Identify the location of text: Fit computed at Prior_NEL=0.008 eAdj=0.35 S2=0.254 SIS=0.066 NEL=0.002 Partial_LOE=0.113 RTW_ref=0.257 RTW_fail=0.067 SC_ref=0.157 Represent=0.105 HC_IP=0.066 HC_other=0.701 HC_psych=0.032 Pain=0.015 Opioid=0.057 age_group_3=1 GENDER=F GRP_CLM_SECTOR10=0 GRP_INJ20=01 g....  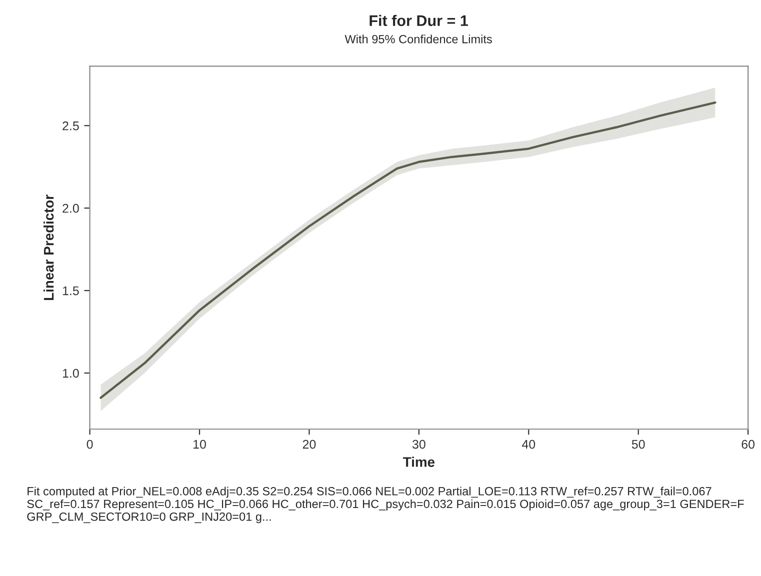
(385, 505).